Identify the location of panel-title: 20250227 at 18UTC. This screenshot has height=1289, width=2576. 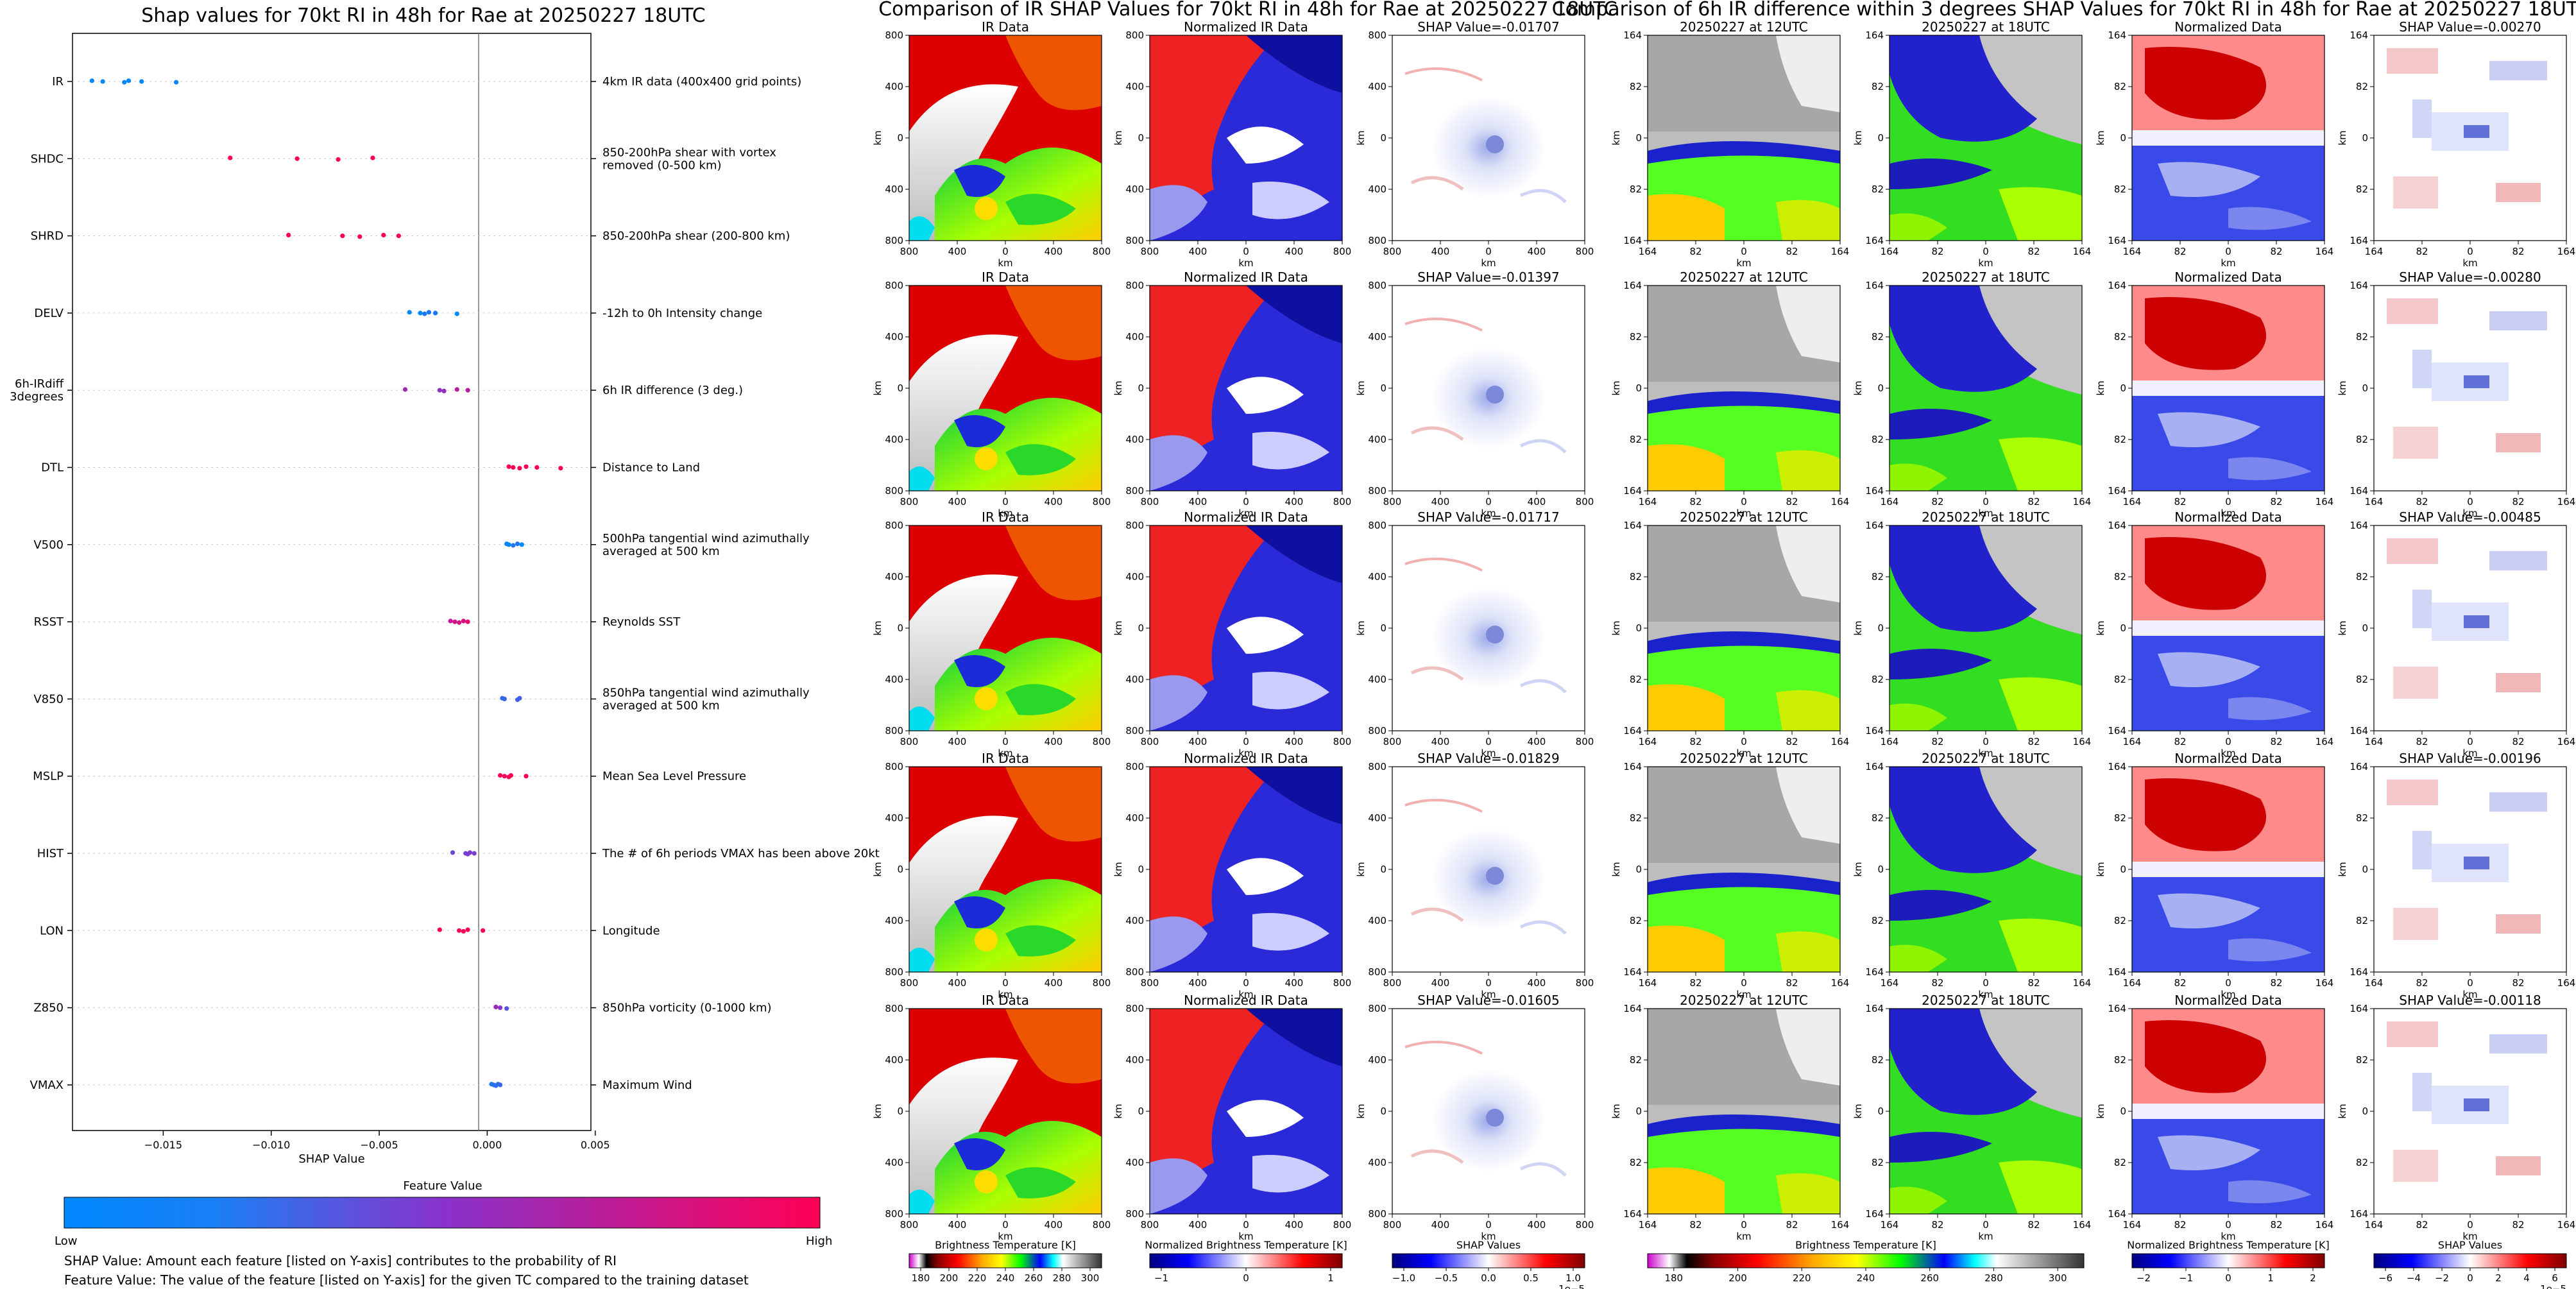
(1986, 27).